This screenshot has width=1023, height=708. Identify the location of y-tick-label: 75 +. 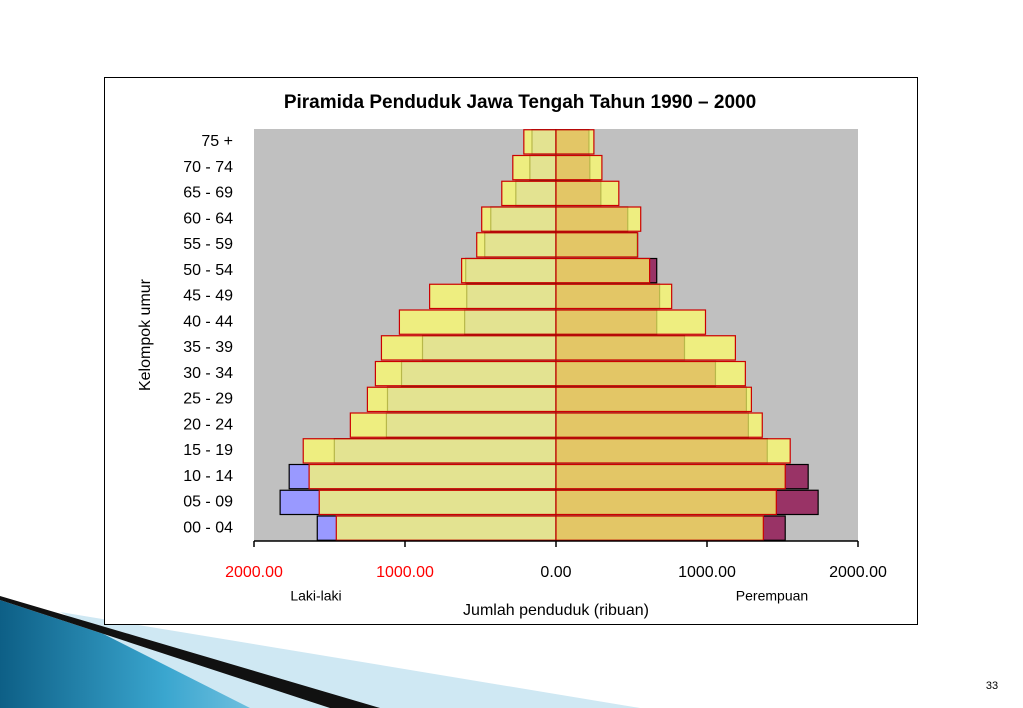
(217, 141).